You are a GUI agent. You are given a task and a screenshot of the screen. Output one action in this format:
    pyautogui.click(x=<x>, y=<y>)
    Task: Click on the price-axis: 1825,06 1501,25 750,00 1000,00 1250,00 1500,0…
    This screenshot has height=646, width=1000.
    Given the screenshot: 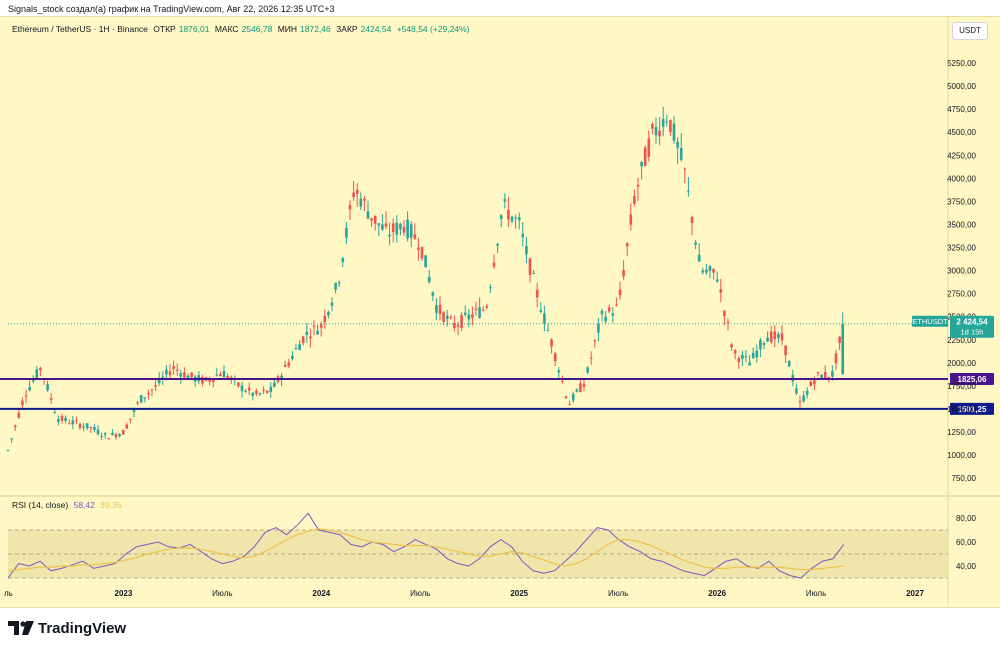 What is the action you would take?
    pyautogui.click(x=953, y=315)
    